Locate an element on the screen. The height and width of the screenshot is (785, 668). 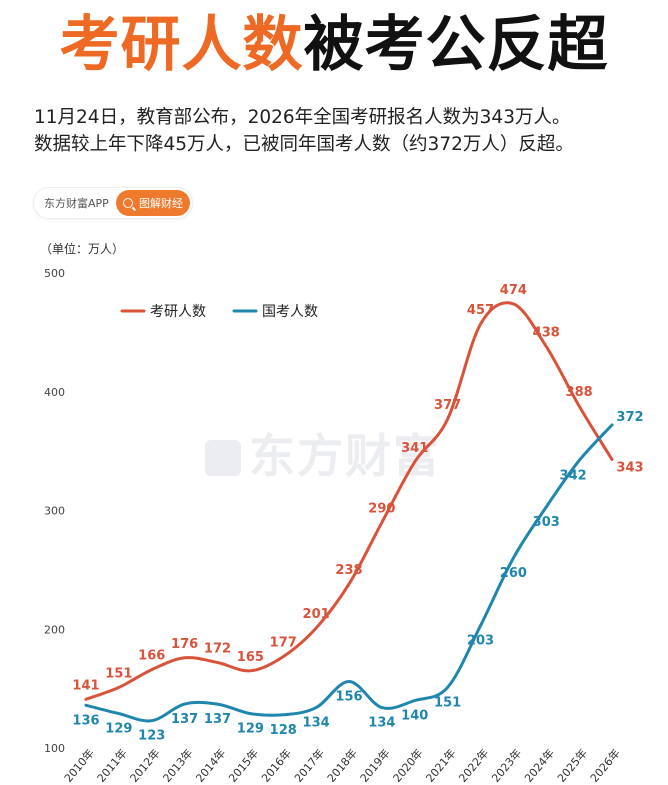
x-tick-label: 2014年 is located at coordinates (211, 765).